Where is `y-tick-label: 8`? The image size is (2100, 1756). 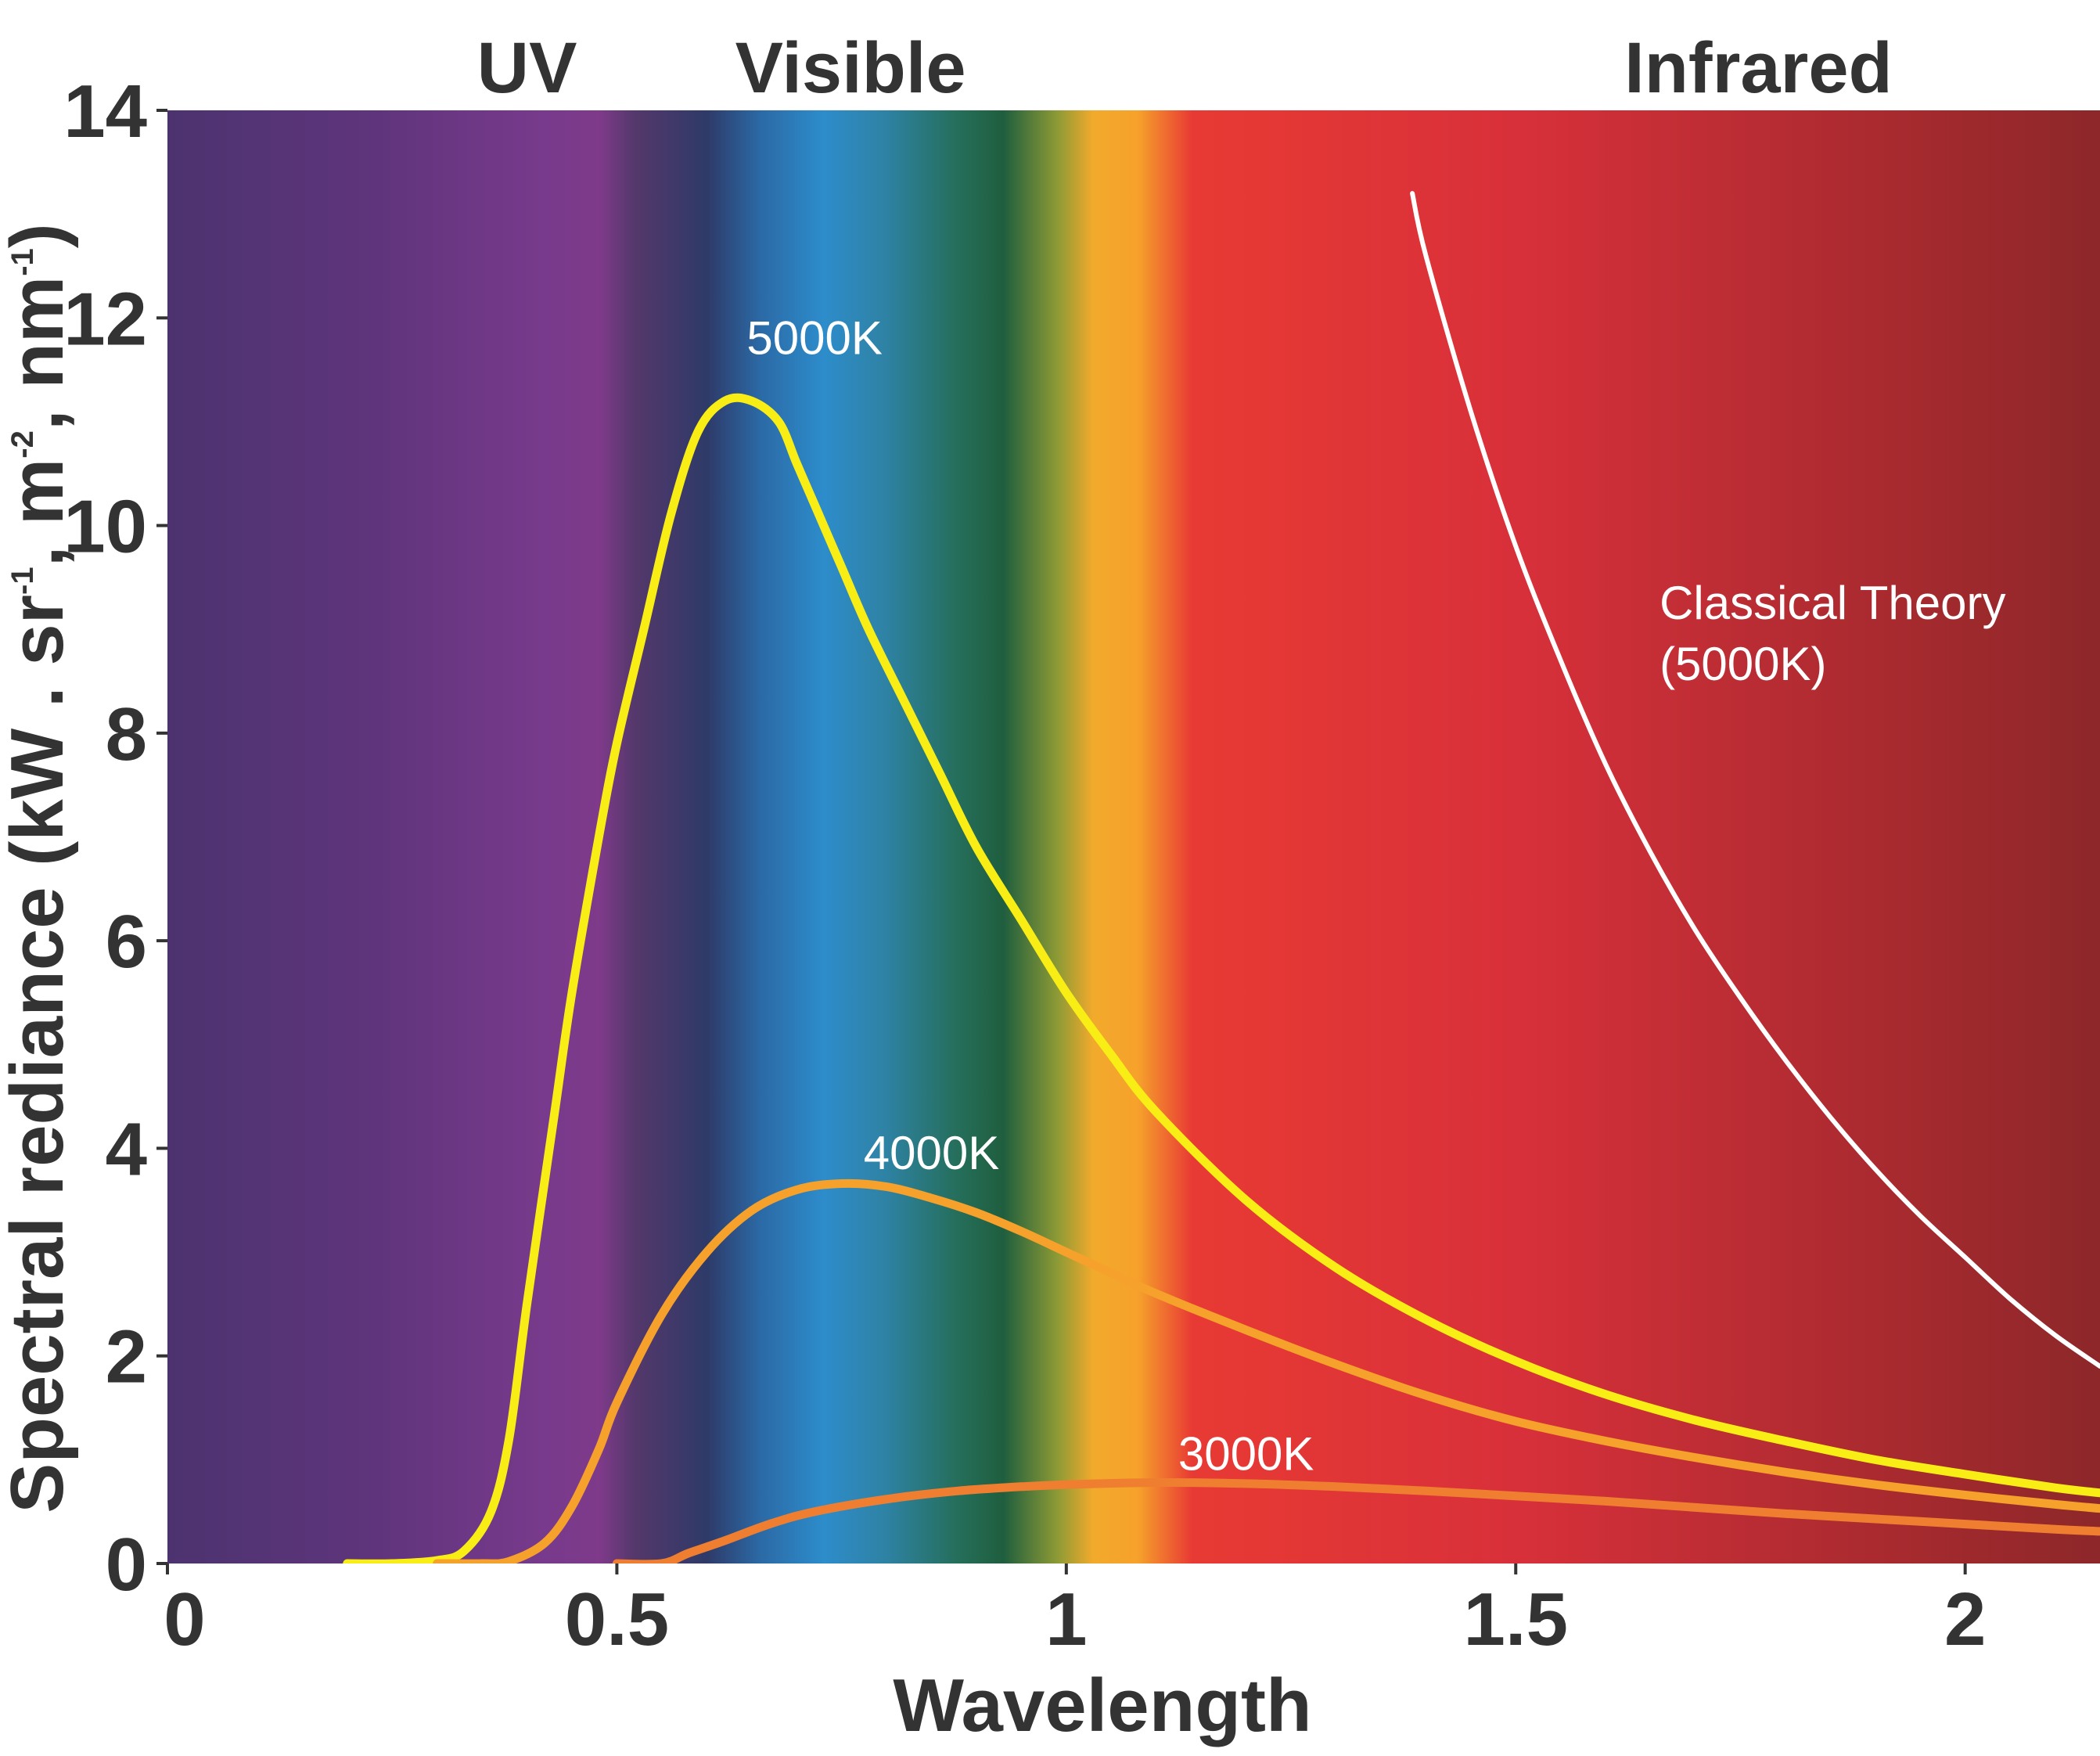 y-tick-label: 8 is located at coordinates (126, 734).